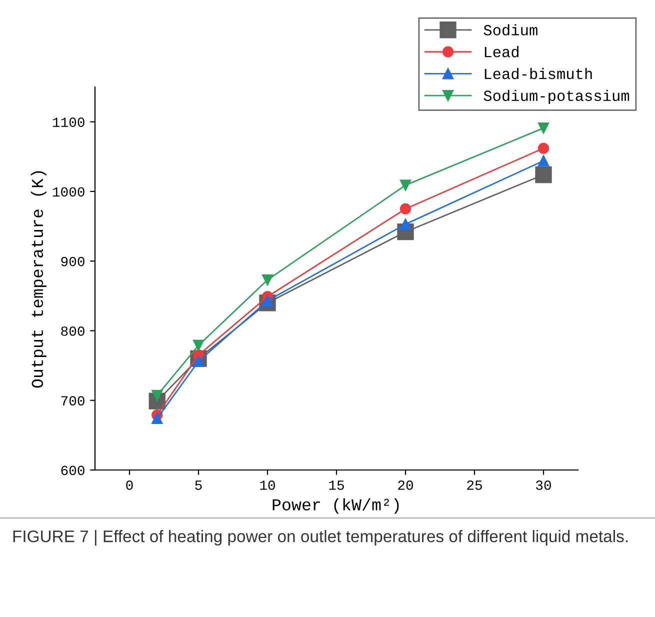 Image resolution: width=655 pixels, height=617 pixels. Describe the element at coordinates (72, 401) in the screenshot. I see `y-tick-label: 700` at that location.